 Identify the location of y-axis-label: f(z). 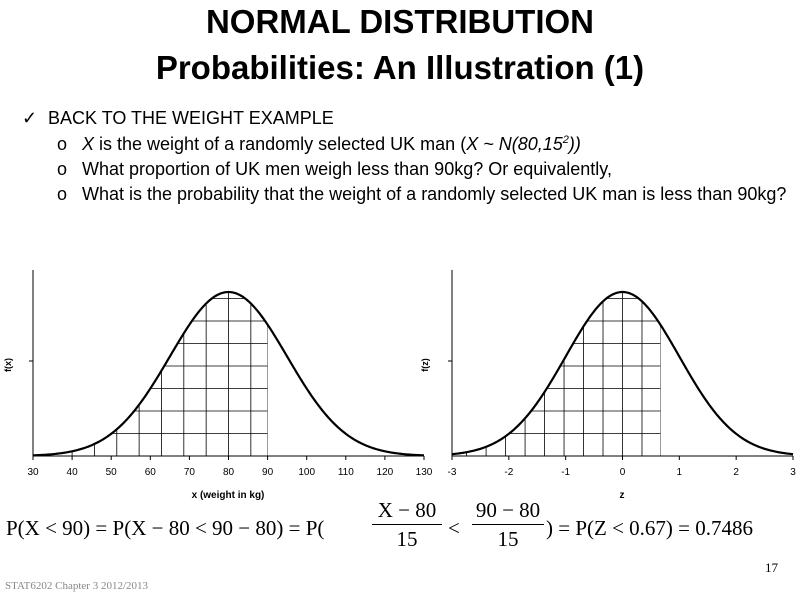
(425, 365).